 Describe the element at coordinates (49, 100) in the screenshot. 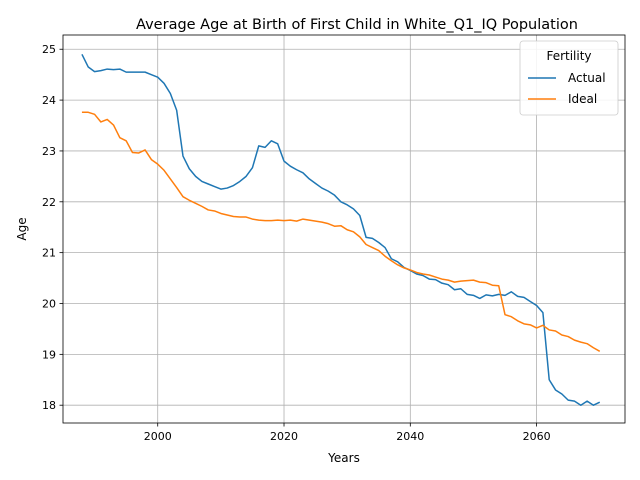

I see `y-tick-label: 24` at that location.